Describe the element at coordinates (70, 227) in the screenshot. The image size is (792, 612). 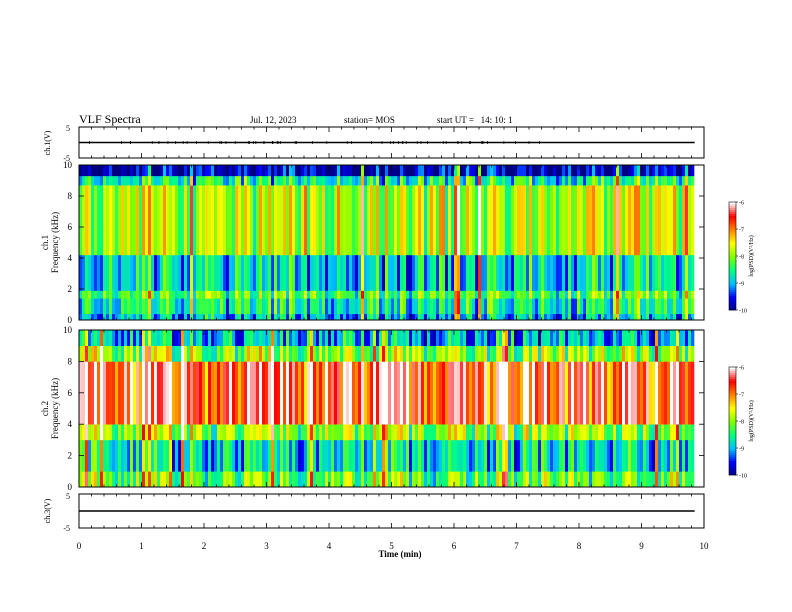
I see `y-tick-label: 6` at that location.